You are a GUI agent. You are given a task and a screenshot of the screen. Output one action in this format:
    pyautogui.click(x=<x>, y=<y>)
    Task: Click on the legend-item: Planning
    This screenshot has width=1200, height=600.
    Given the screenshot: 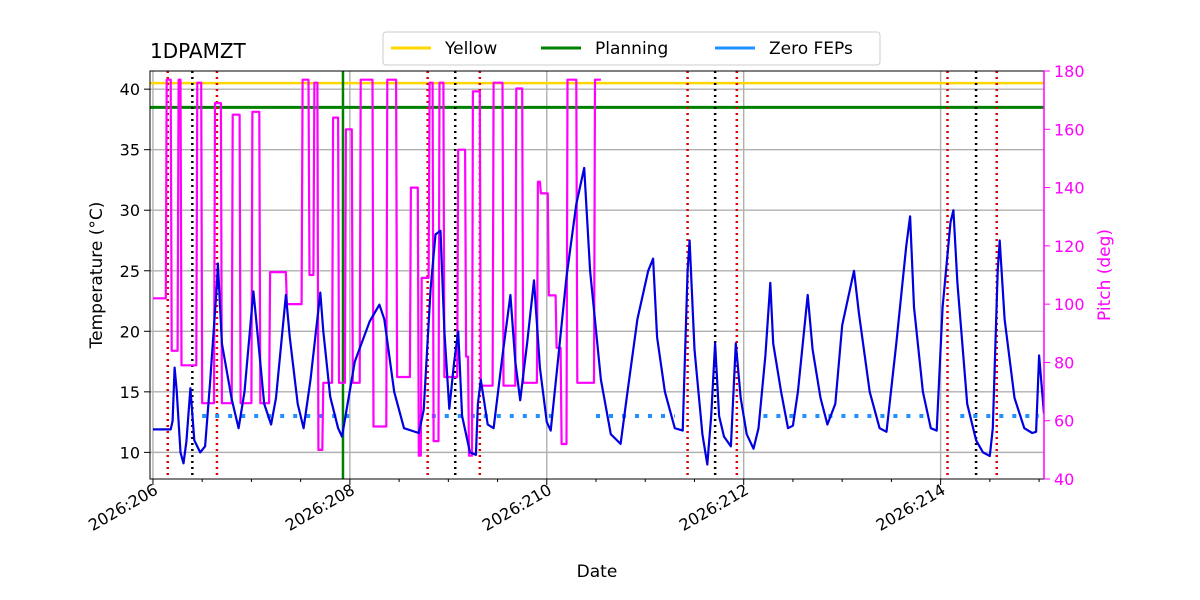 What is the action you would take?
    pyautogui.click(x=604, y=49)
    